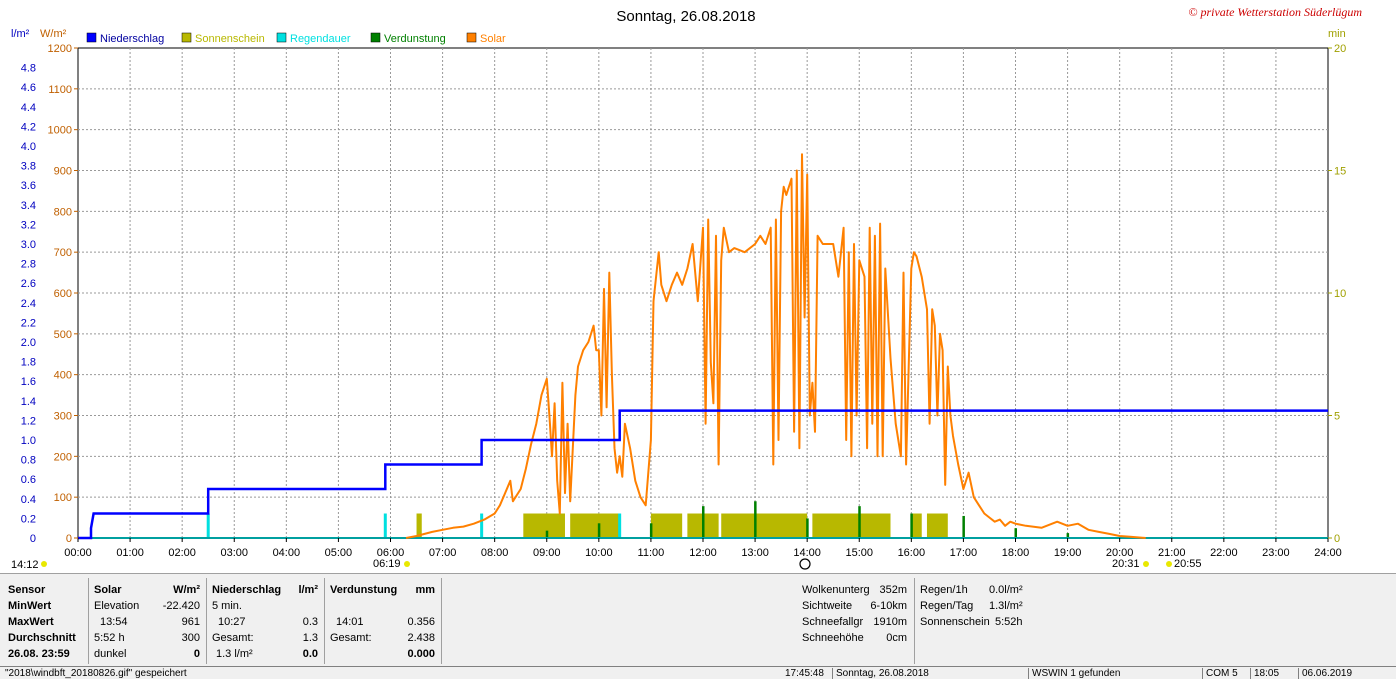 Image resolution: width=1396 pixels, height=679 pixels. Describe the element at coordinates (1120, 553) in the screenshot. I see `x-tick-label: 20:00` at that location.